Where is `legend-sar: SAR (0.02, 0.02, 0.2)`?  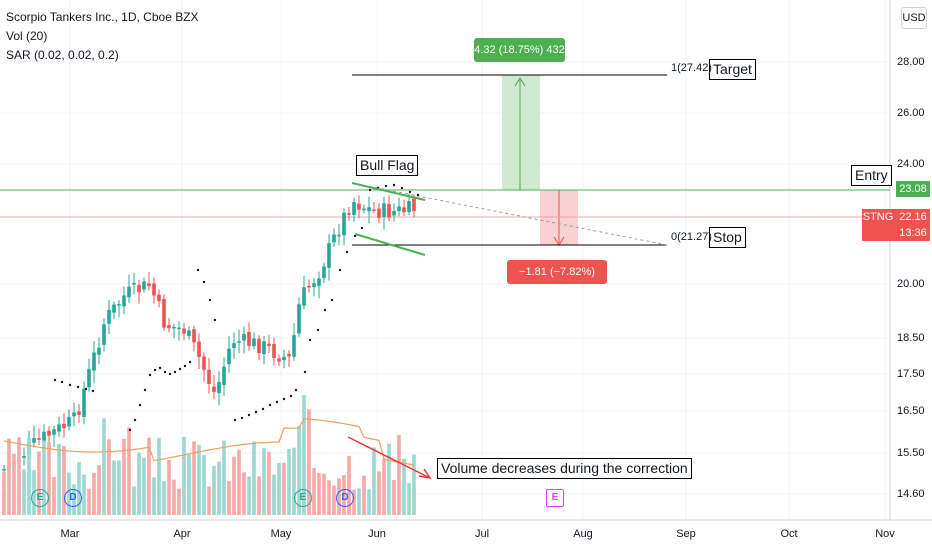 legend-sar: SAR (0.02, 0.02, 0.2) is located at coordinates (62, 55).